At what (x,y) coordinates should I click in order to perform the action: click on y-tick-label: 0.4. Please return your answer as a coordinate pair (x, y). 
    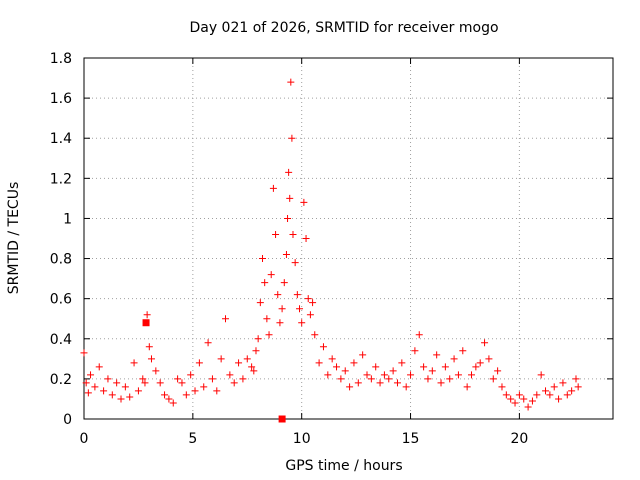
    Looking at the image, I should click on (61, 340).